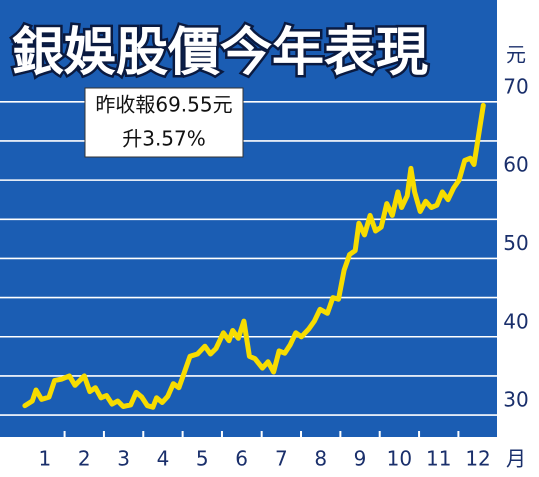 Image resolution: width=539 pixels, height=477 pixels. I want to click on y-unit: 元, so click(516, 55).